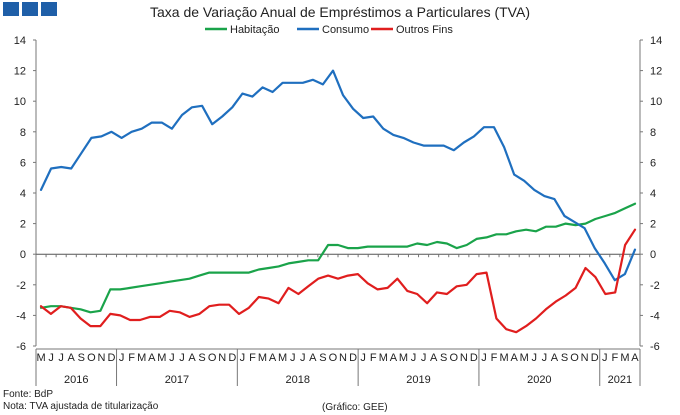 Image resolution: width=680 pixels, height=415 pixels. What do you see at coordinates (418, 380) in the screenshot?
I see `year-label: 2019` at bounding box center [418, 380].